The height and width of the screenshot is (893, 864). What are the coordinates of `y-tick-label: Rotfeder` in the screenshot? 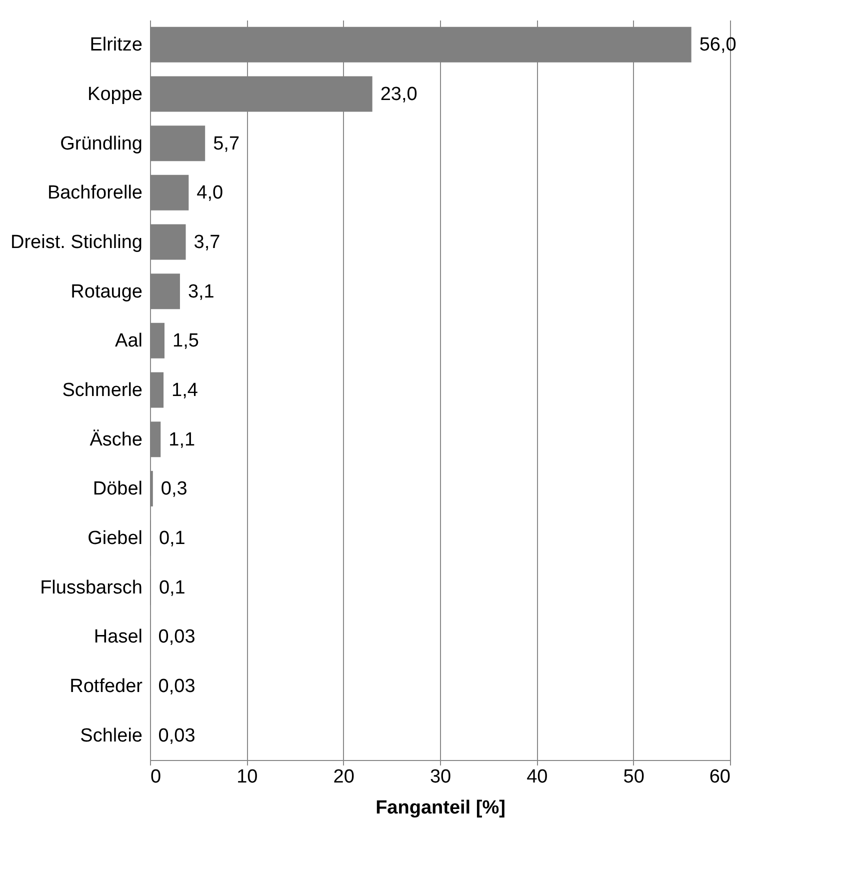 It's located at (107, 686).